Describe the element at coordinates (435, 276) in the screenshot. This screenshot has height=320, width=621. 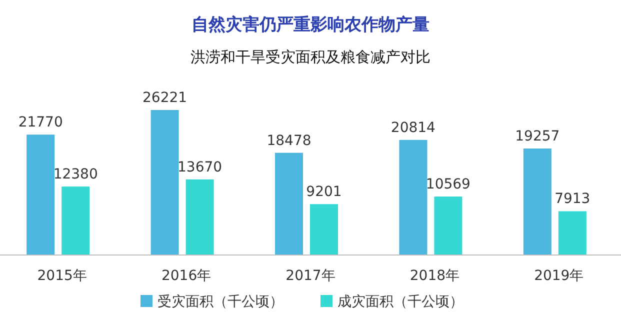
I see `x-tick-label: 2018年` at that location.